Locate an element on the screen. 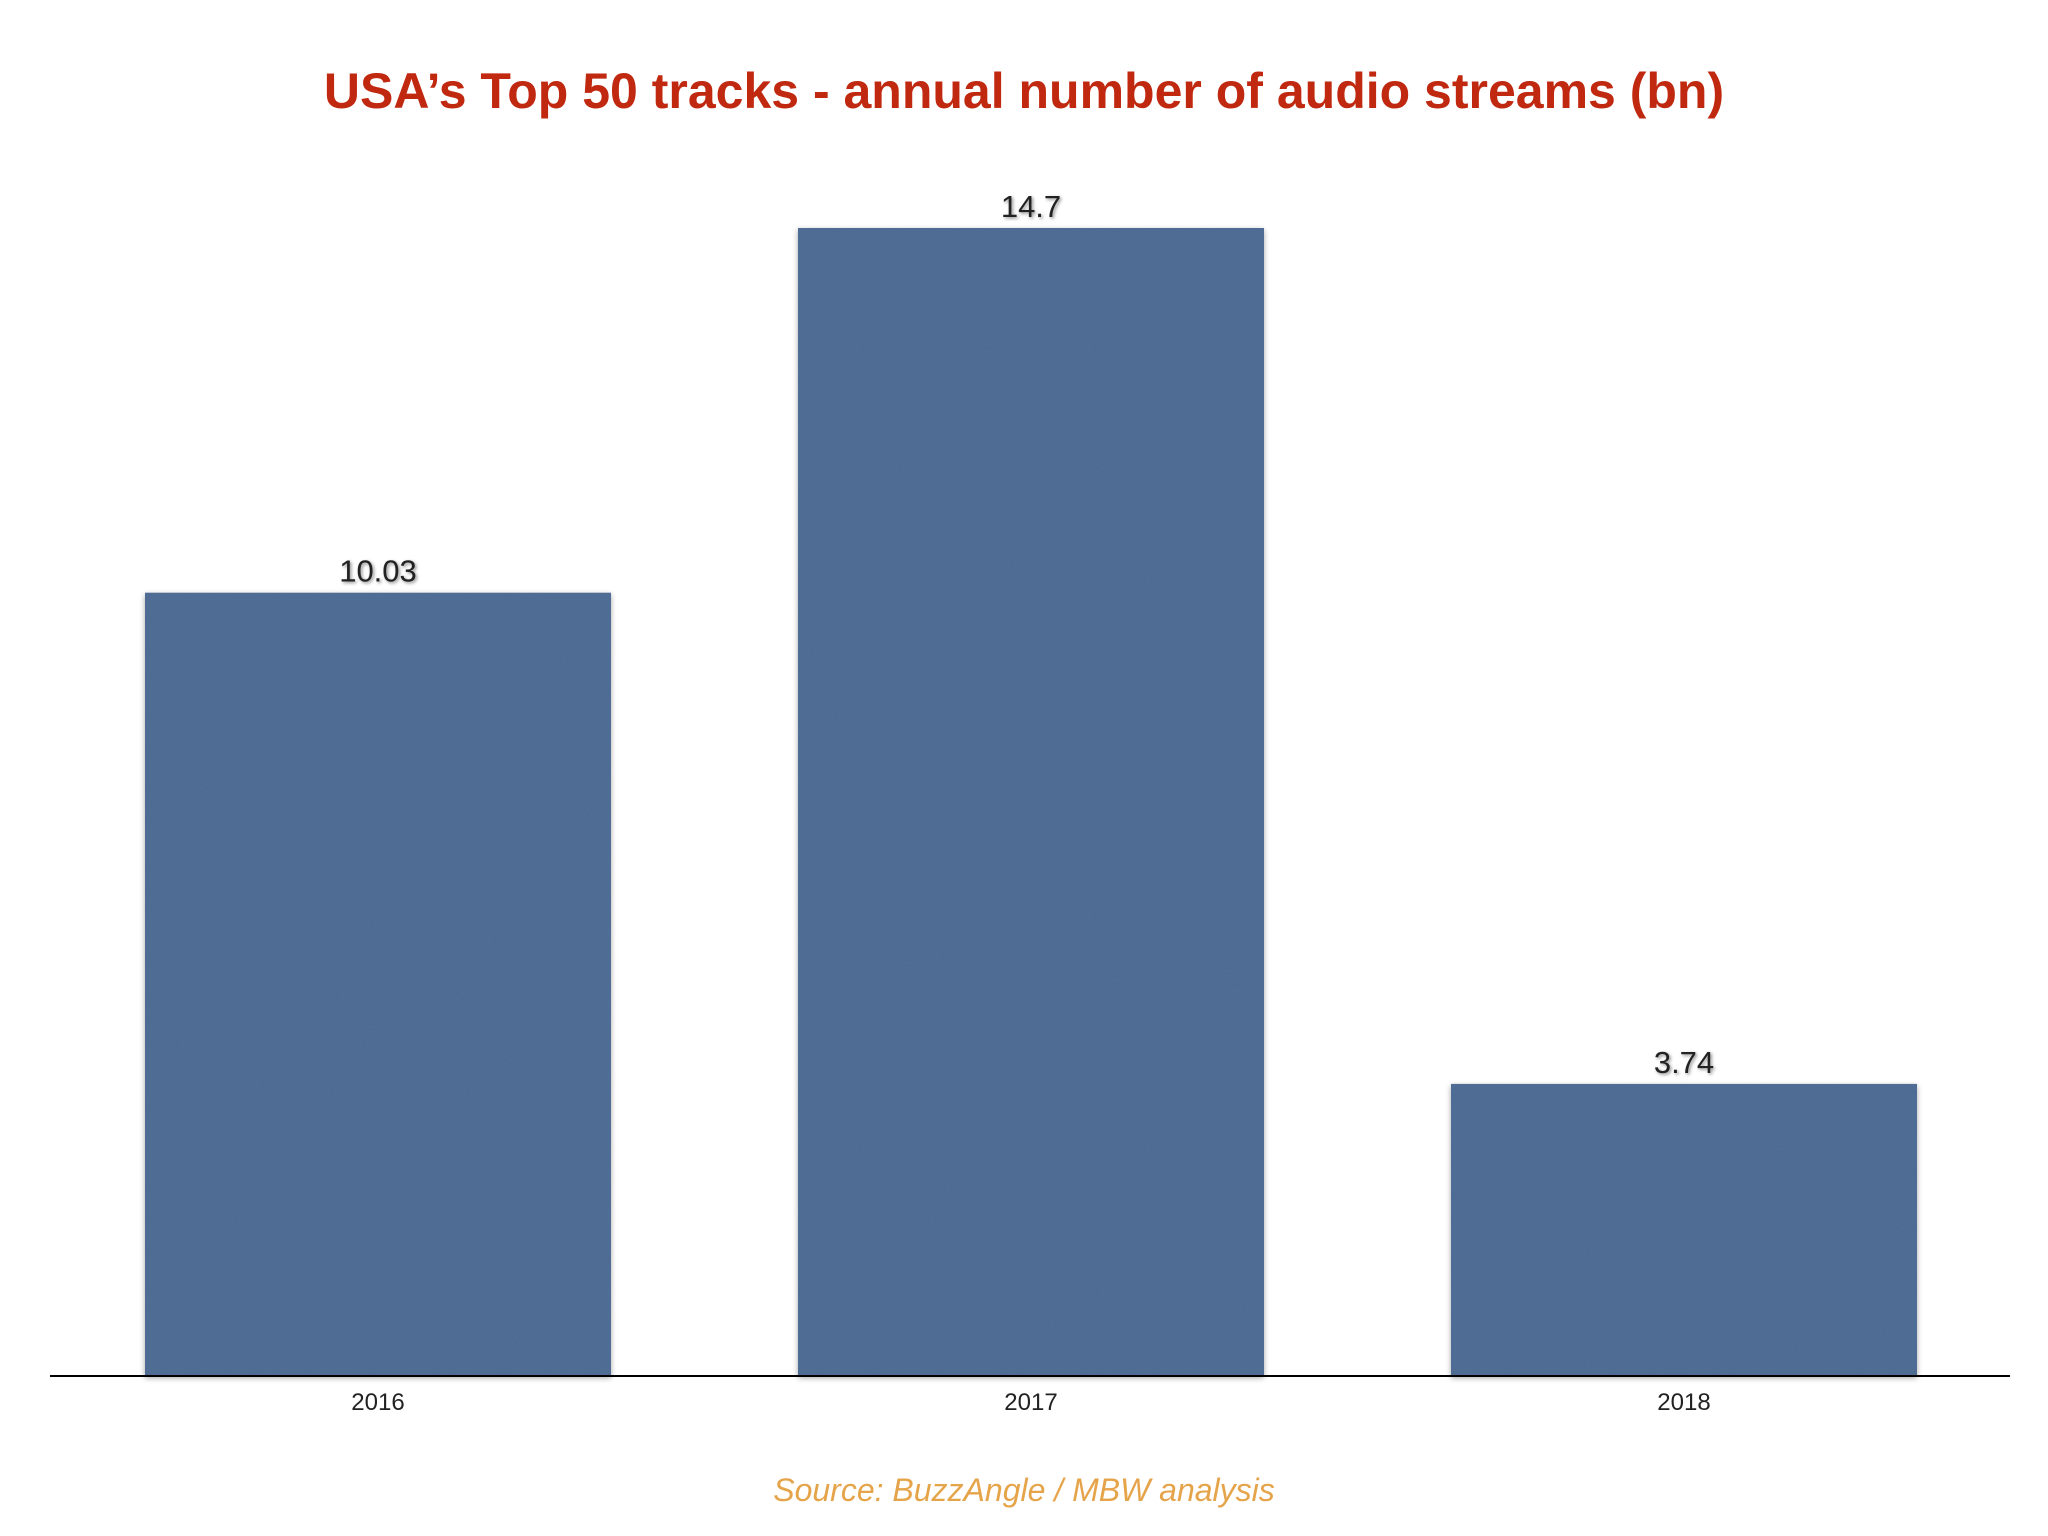 This screenshot has width=2048, height=1536. data-label-2017: 14.7 is located at coordinates (1031, 206).